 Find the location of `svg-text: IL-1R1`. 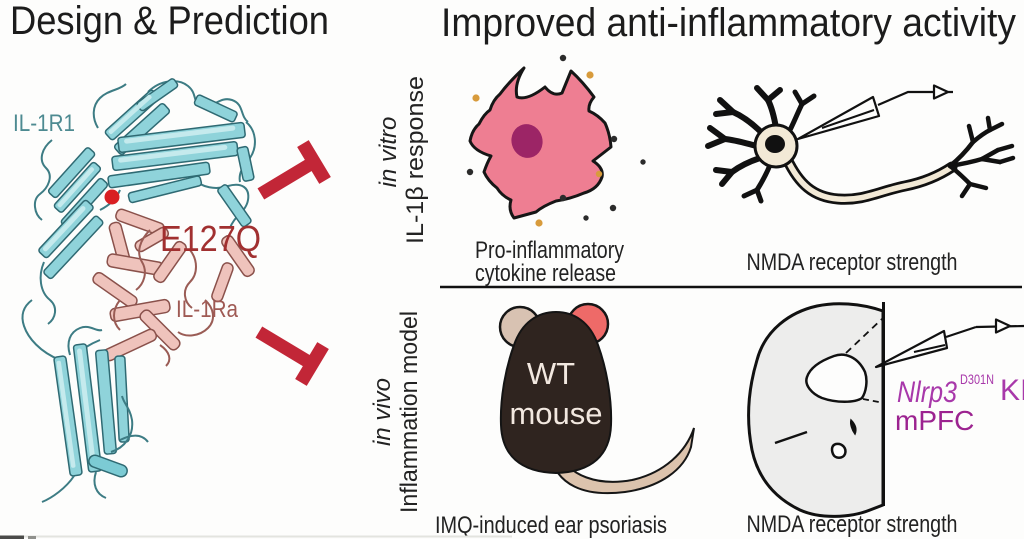

svg-text: IL-1R1 is located at coordinates (44, 123).